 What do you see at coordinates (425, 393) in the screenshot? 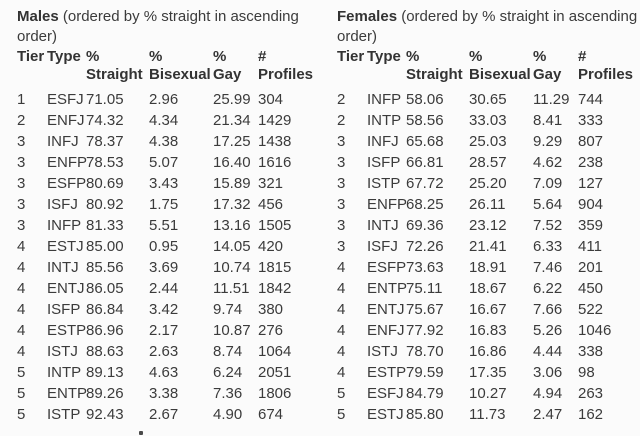
I see `table-cell: 84.79` at bounding box center [425, 393].